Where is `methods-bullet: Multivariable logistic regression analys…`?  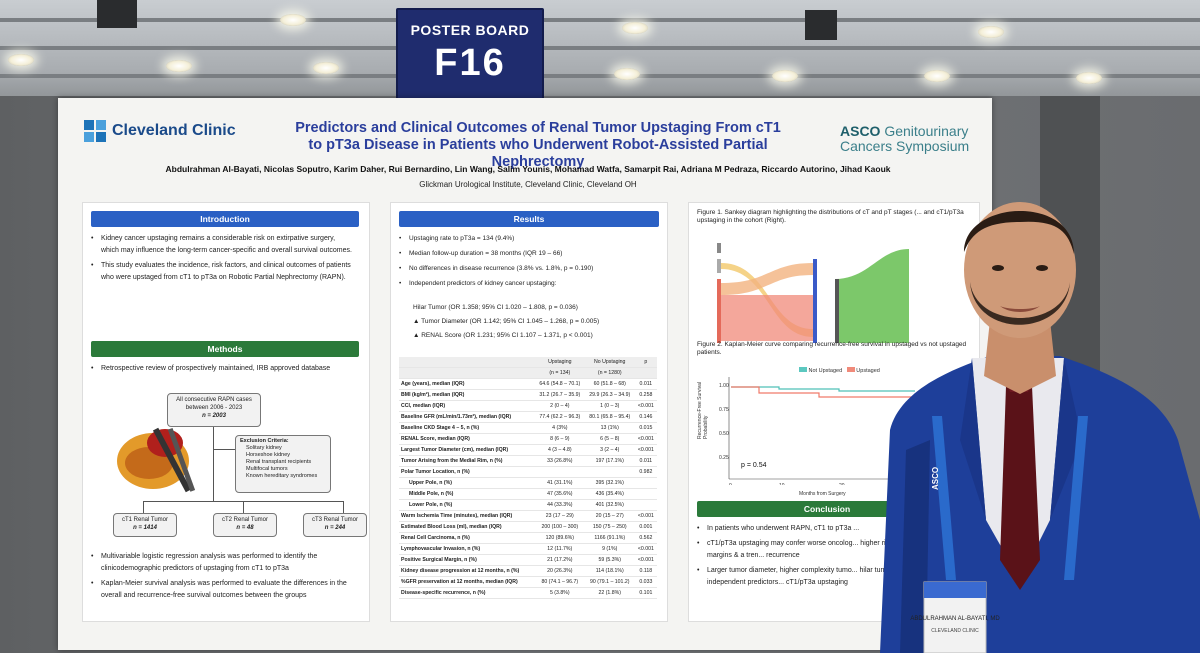 methods-bullet: Multivariable logistic regression analys… is located at coordinates (222, 563).